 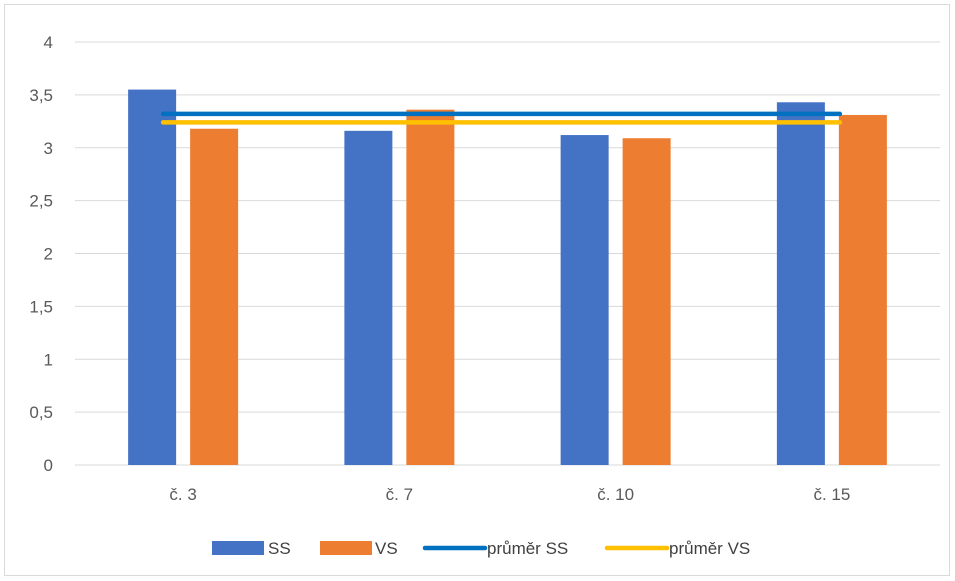 I want to click on y-axis-tick-labels: 0 0,5 1 1,5 2 2,5 3 3,5 4, so click(x=41, y=254).